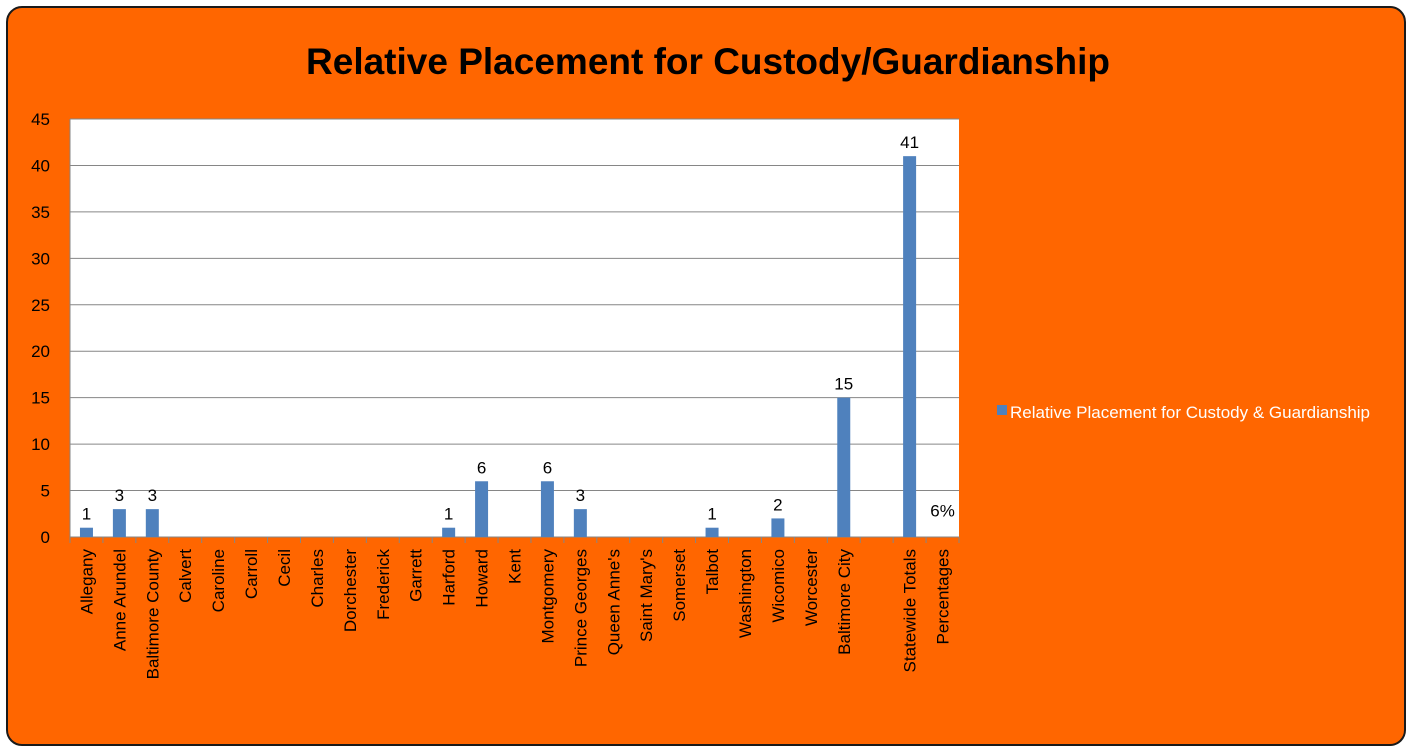 This screenshot has height=755, width=1416. Describe the element at coordinates (843, 384) in the screenshot. I see `data-label: 15` at that location.